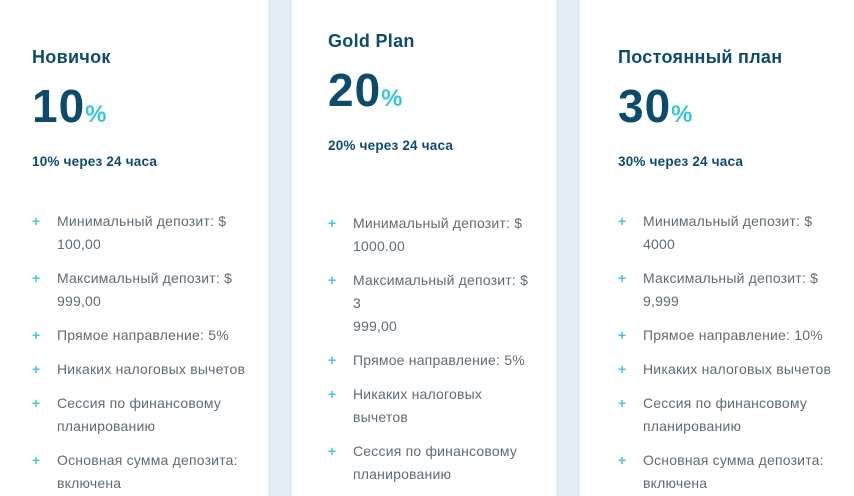 The width and height of the screenshot is (854, 496). Describe the element at coordinates (739, 290) in the screenshot. I see `feature-text: Максимальный депозит: $ 9,999` at that location.